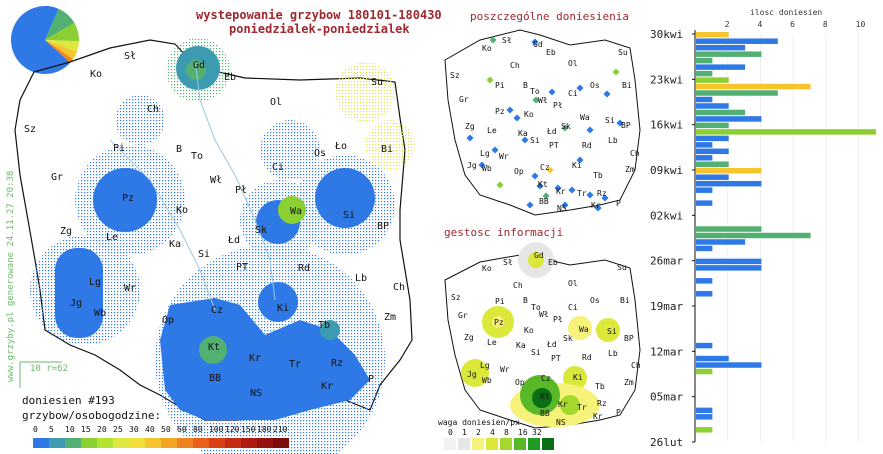 The height and width of the screenshot is (454, 883). I want to click on city-label: Sz, so click(456, 297).